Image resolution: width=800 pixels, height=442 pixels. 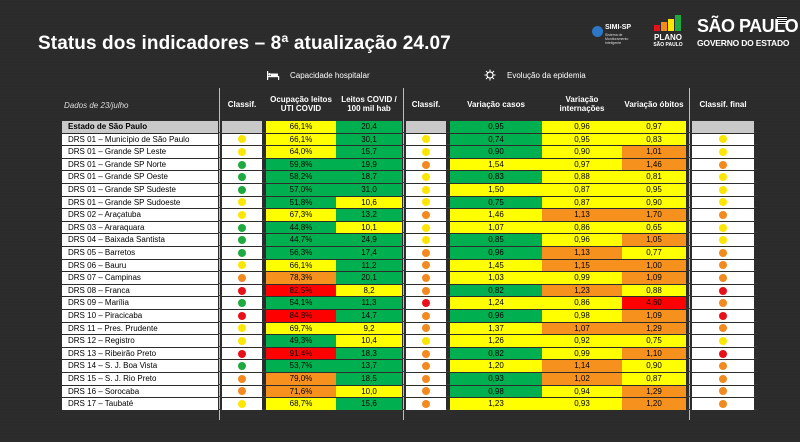 I want to click on variacao-obitos-value: 1,10, so click(x=654, y=353).